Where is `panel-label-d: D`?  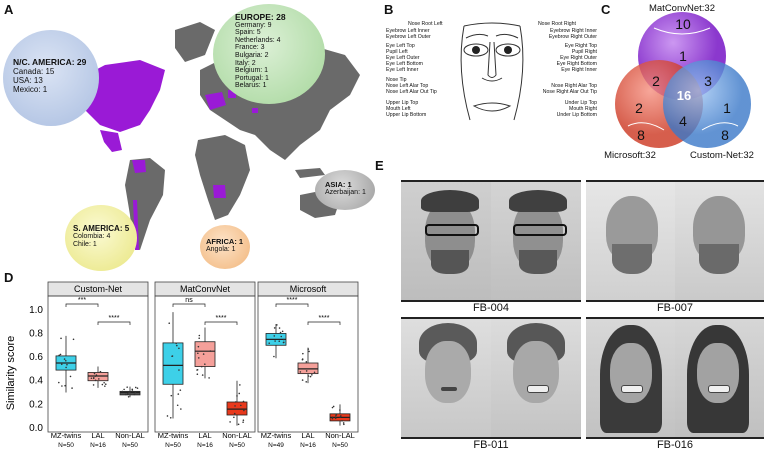 panel-label-d: D is located at coordinates (9, 277).